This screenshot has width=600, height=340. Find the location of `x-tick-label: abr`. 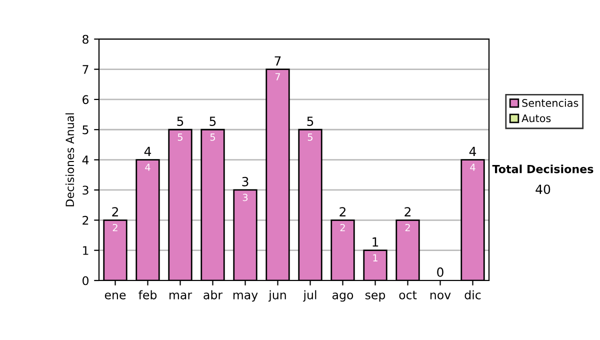

x-tick-label: abr is located at coordinates (213, 295).